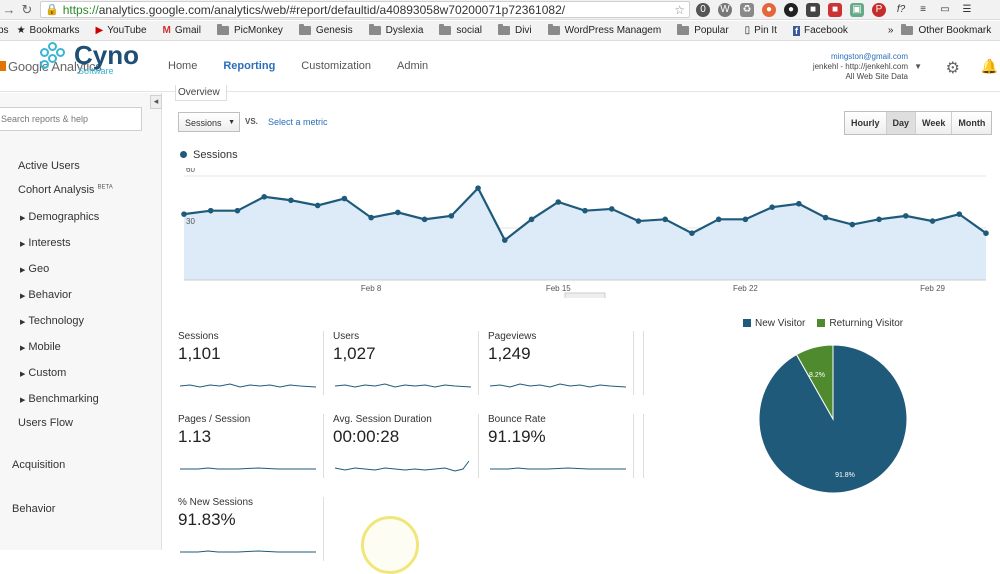 This screenshot has height=574, width=1000. Describe the element at coordinates (857, 9) in the screenshot. I see `extension-icon: ▣` at that location.